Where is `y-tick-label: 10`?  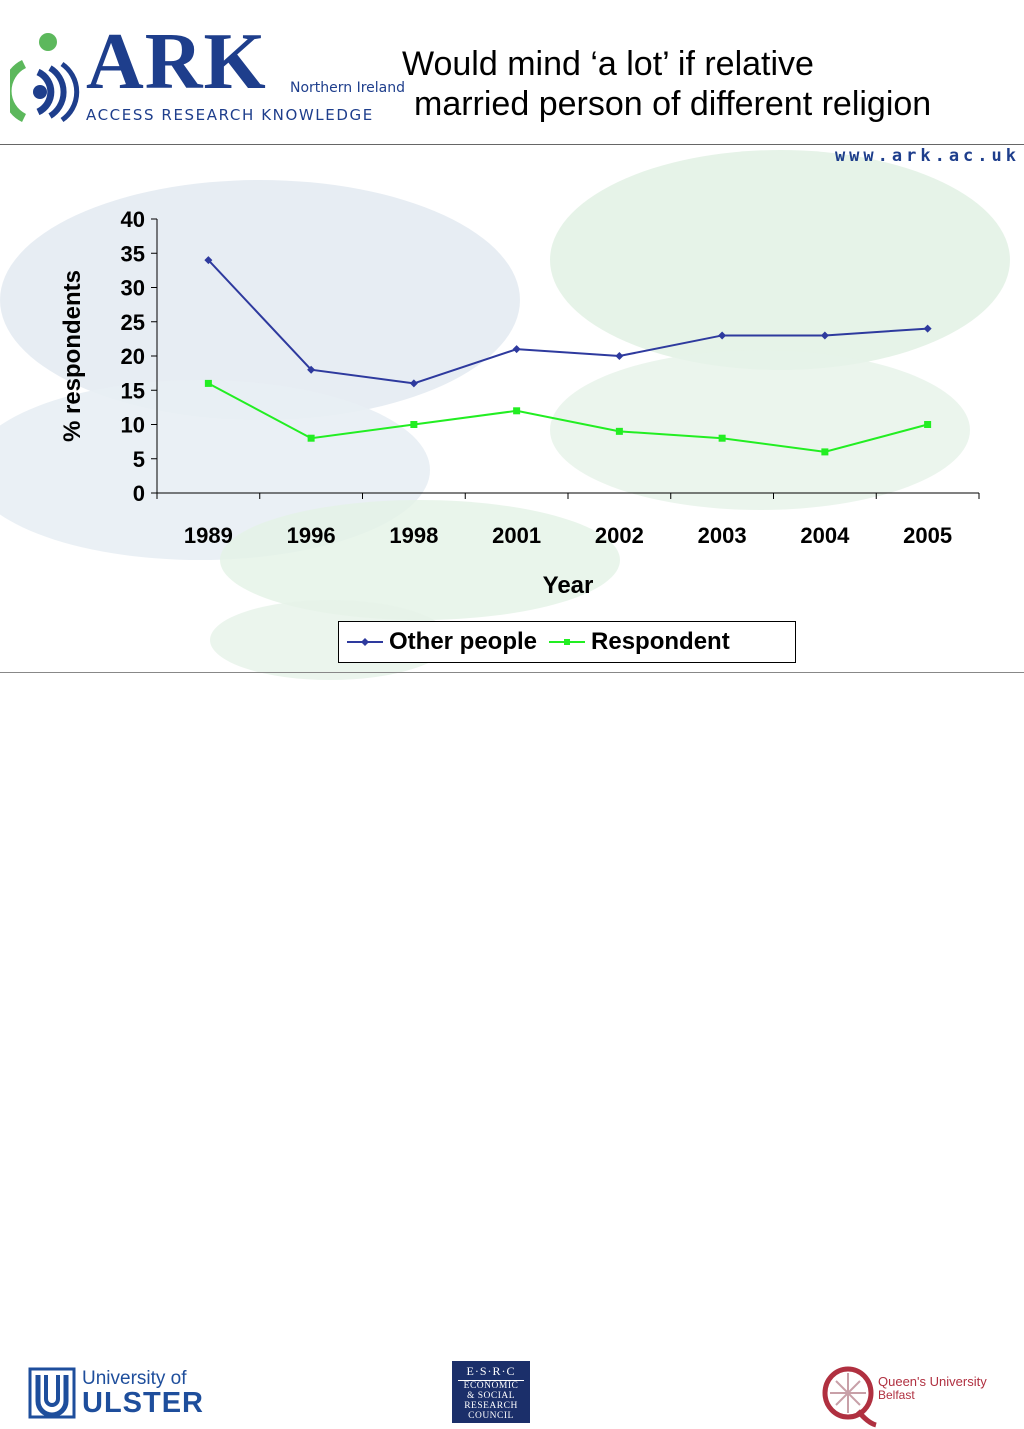 y-tick-label: 10 is located at coordinates (133, 425).